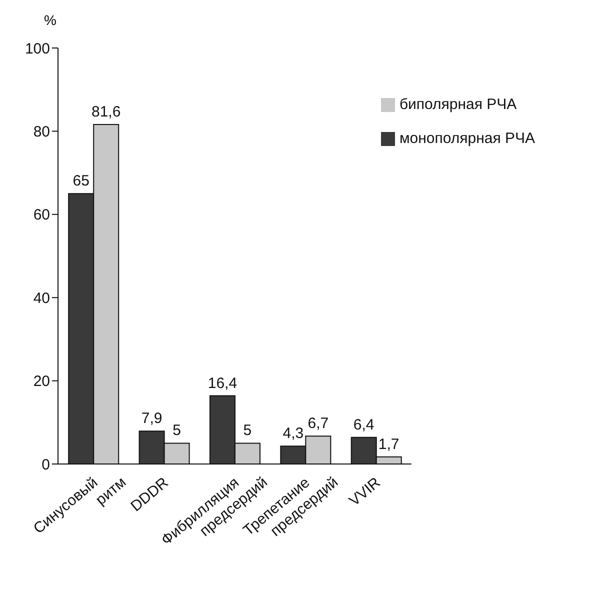  What do you see at coordinates (389, 444) in the screenshot?
I see `data-label: 1,7` at bounding box center [389, 444].